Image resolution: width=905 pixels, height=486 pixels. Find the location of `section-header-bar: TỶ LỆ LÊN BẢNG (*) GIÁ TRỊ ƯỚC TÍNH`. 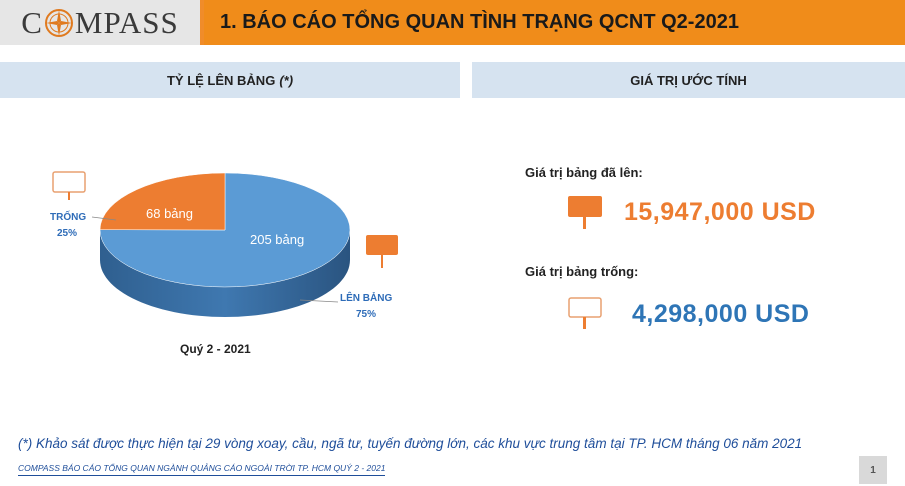

section-header-bar: TỶ LỆ LÊN BẢNG (*) GIÁ TRỊ ƯỚC TÍNH is located at coordinates (452, 80).